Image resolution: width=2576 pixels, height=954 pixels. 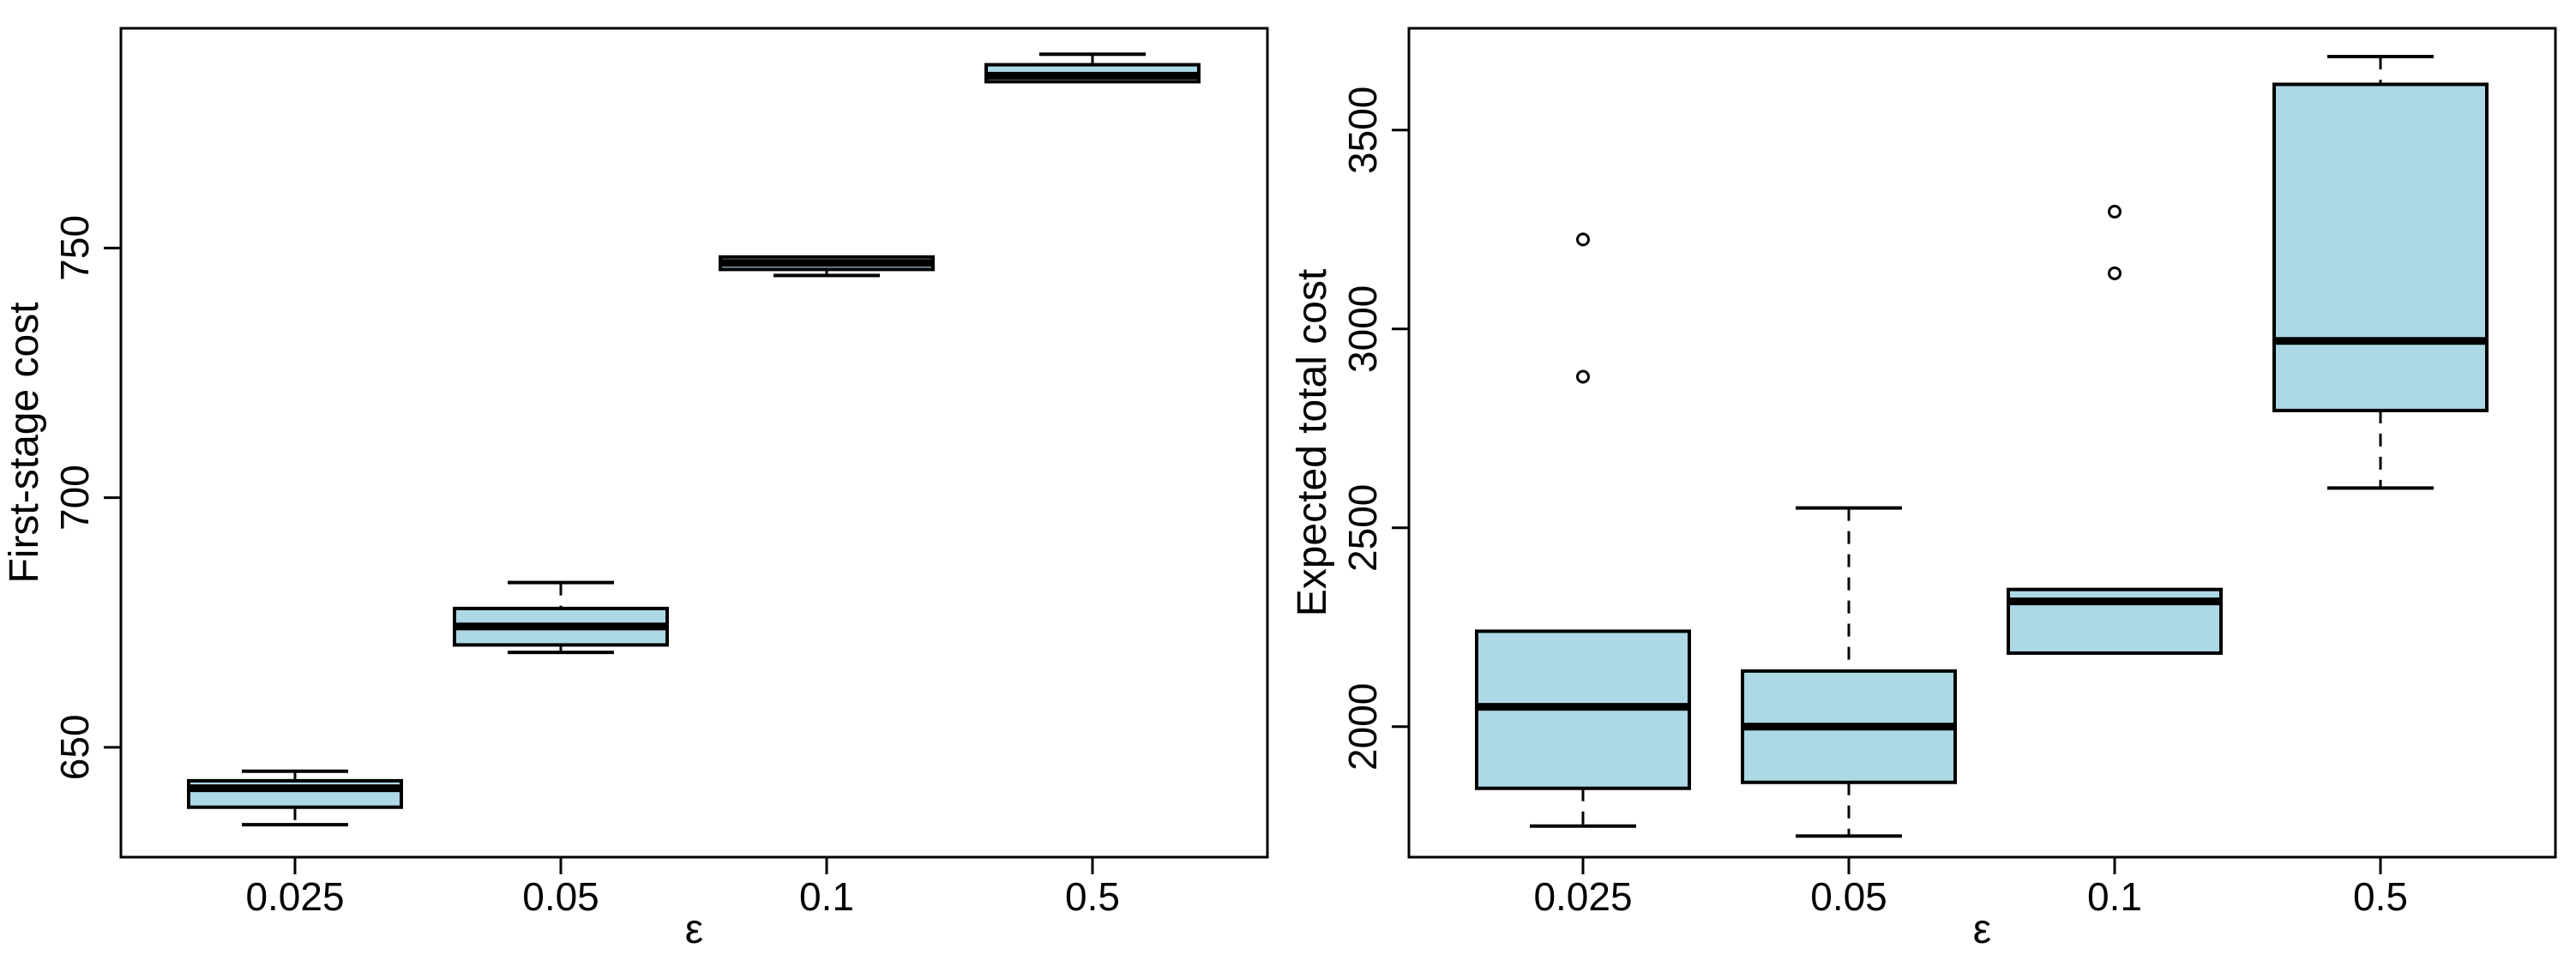 What do you see at coordinates (74, 248) in the screenshot?
I see `y-tick-label: 750` at bounding box center [74, 248].